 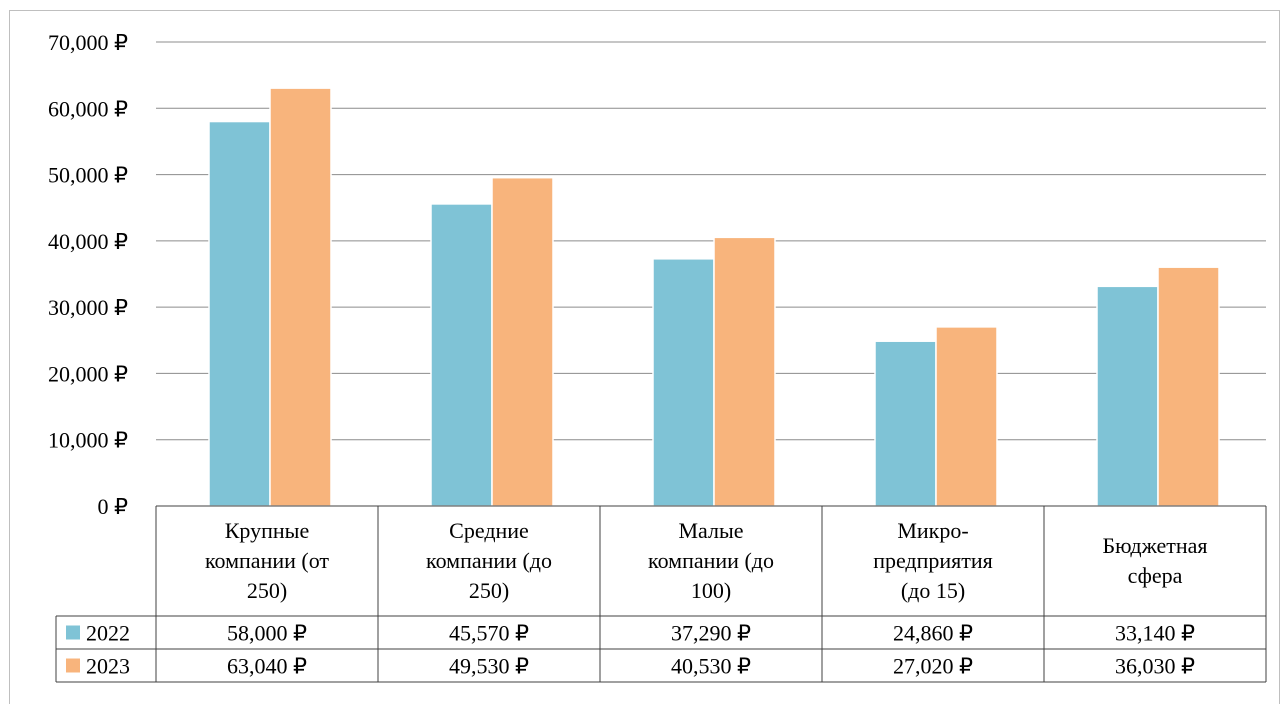 I want to click on category-label-line: компании (от, so click(x=267, y=560).